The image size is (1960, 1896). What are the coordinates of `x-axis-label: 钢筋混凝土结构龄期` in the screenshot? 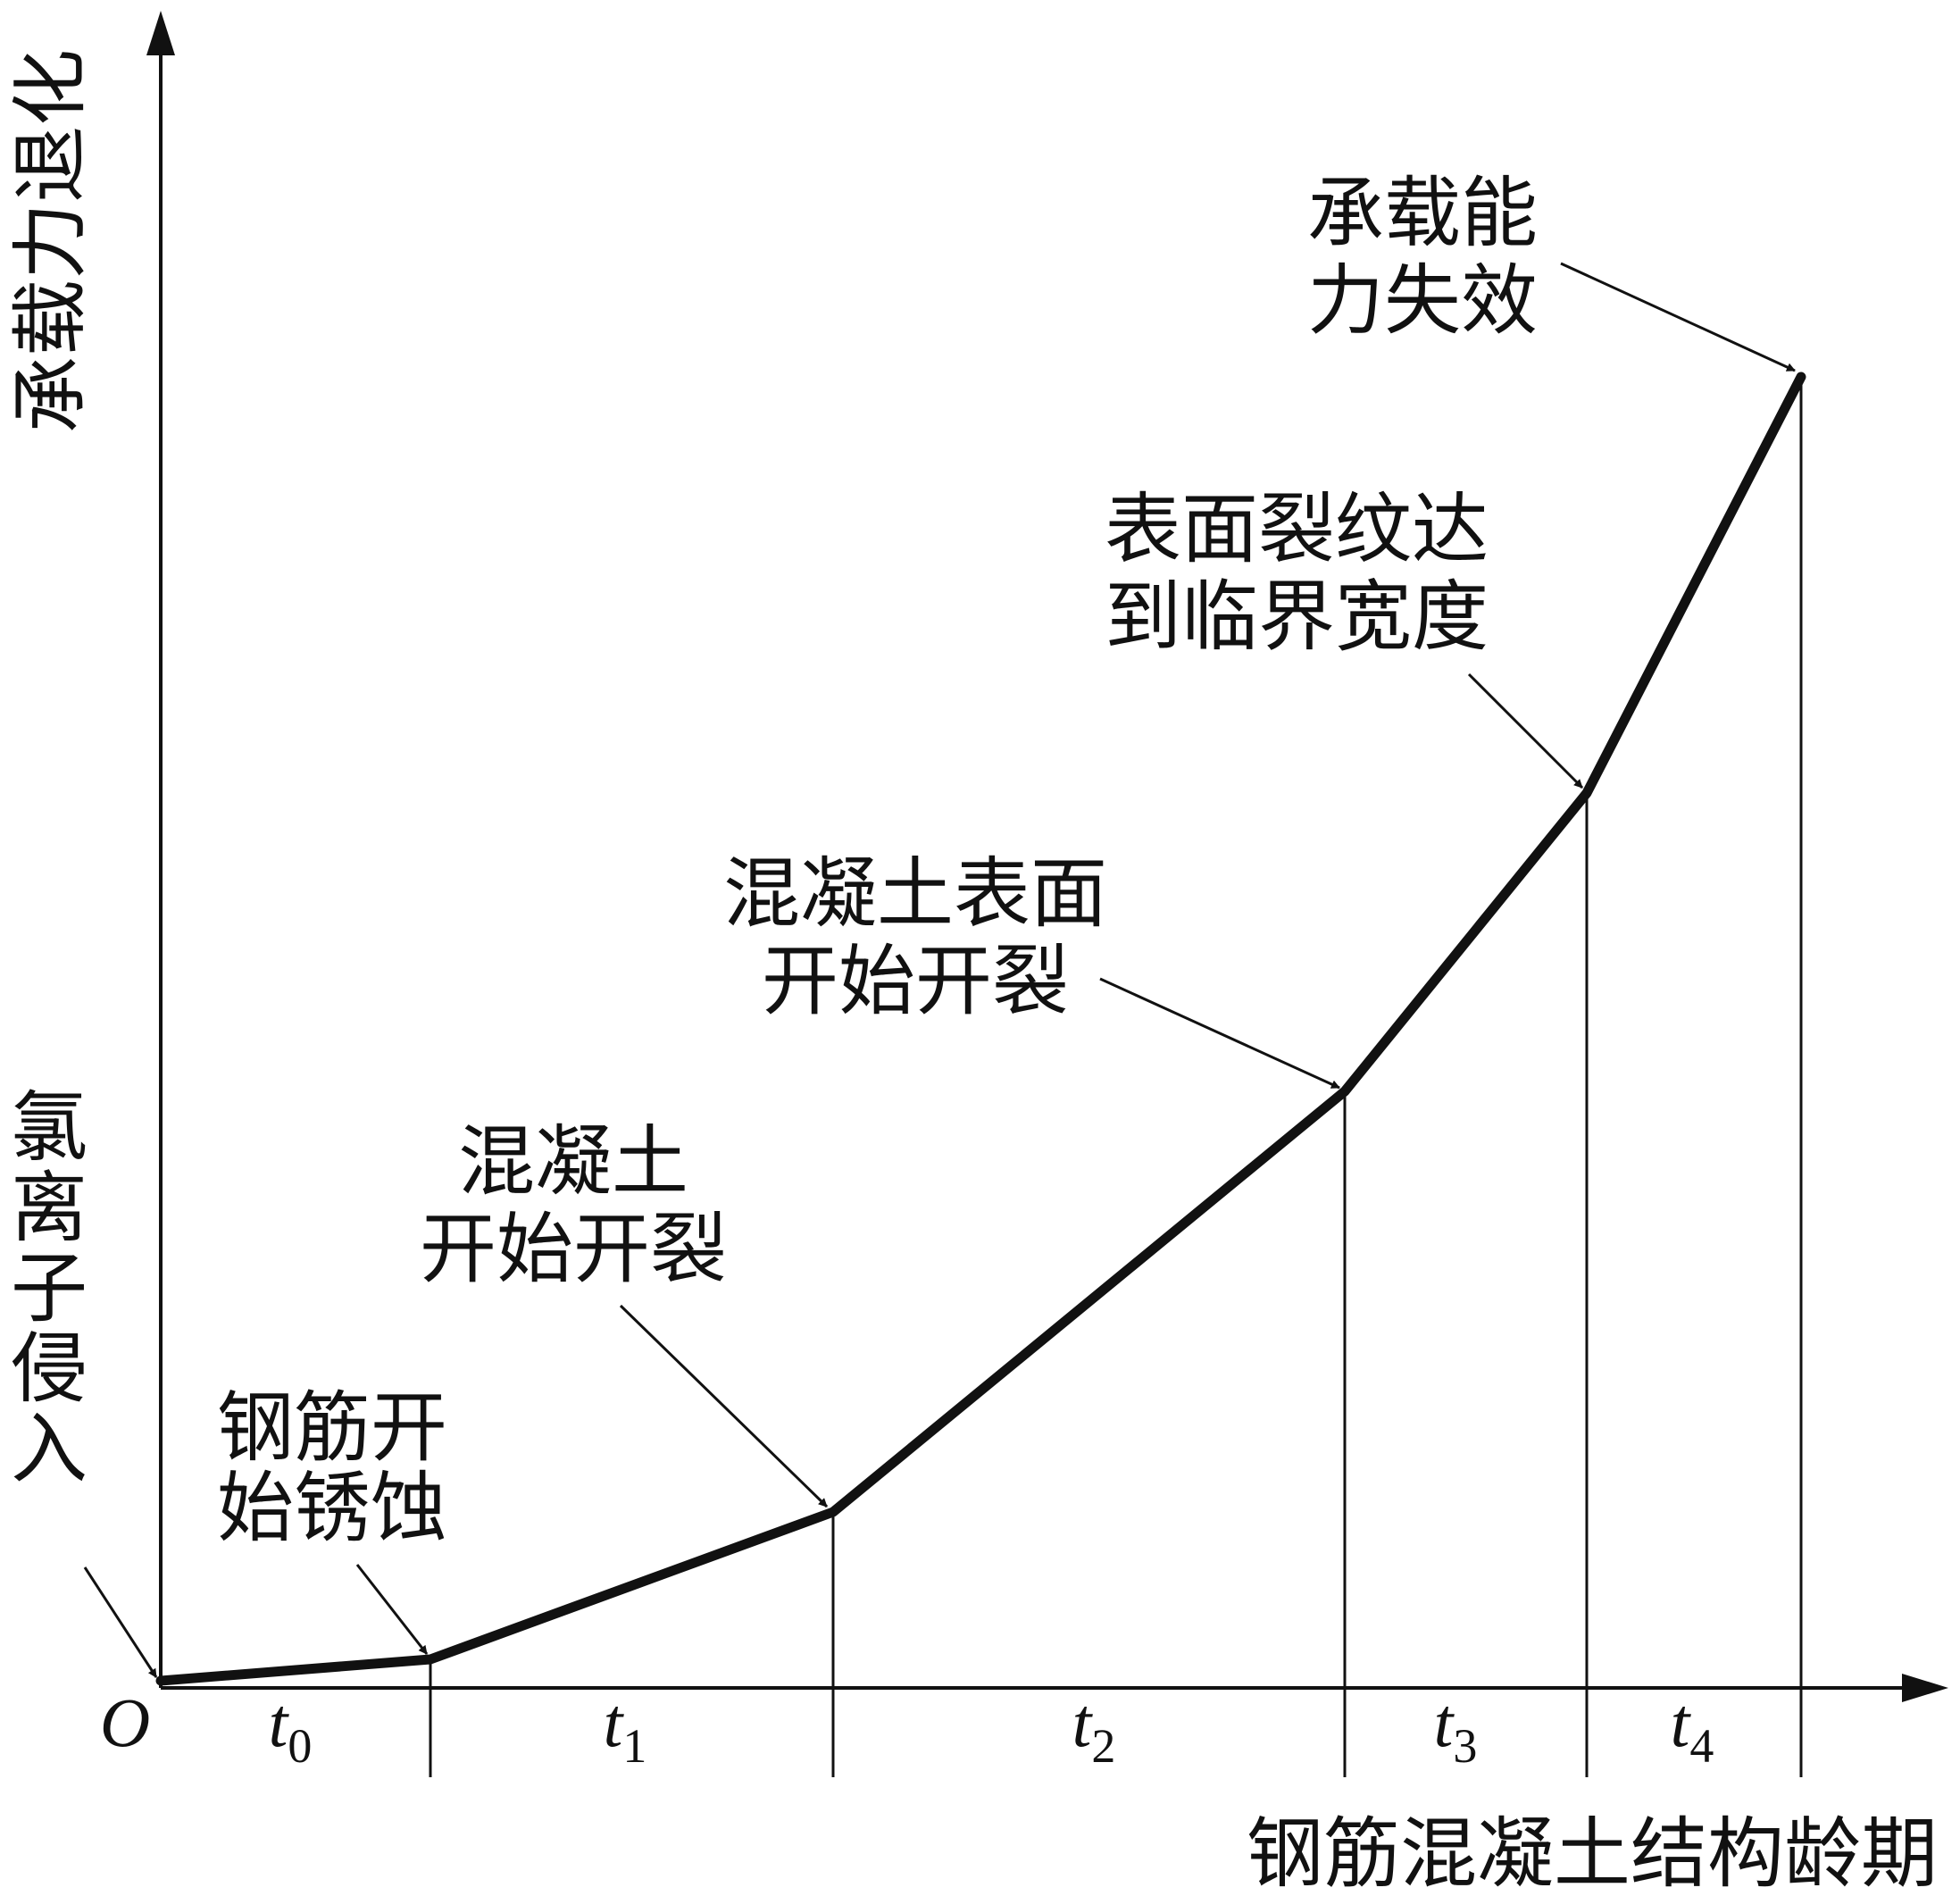 It's located at (1592, 1852).